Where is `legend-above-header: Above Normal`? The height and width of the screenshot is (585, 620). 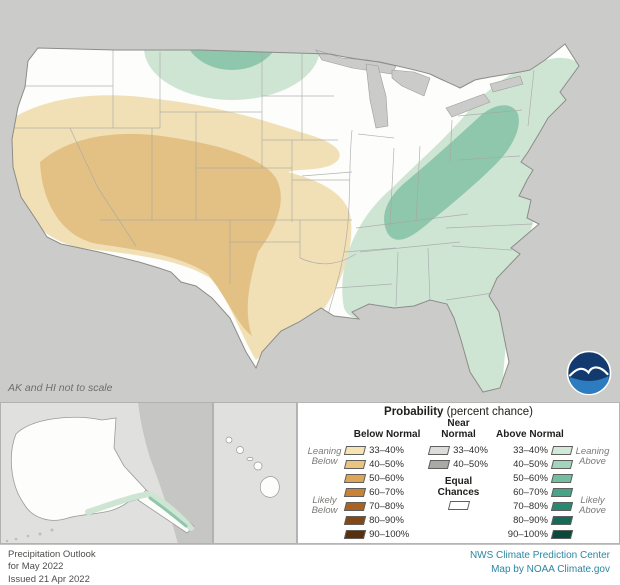 legend-above-header: Above Normal is located at coordinates (530, 434).